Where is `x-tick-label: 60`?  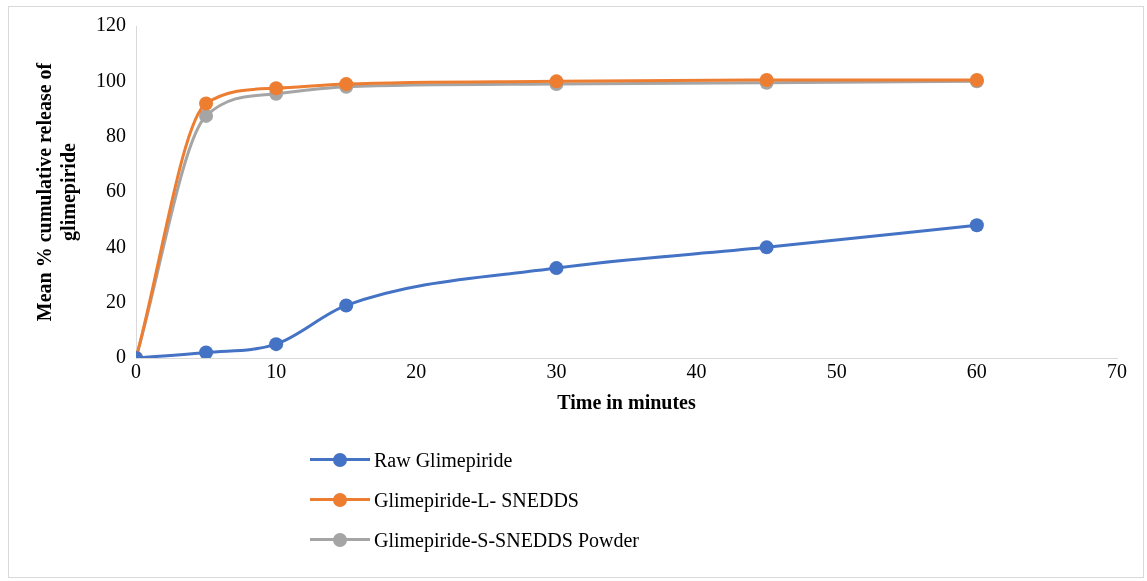 x-tick-label: 60 is located at coordinates (976, 371).